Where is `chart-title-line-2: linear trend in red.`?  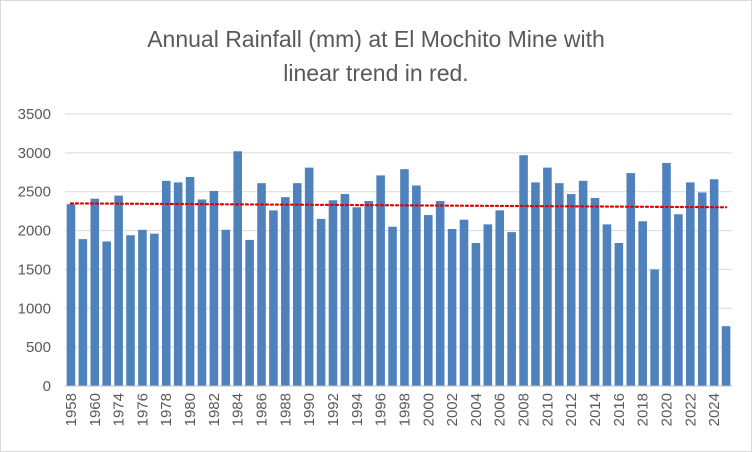
chart-title-line-2: linear trend in red. is located at coordinates (376, 73).